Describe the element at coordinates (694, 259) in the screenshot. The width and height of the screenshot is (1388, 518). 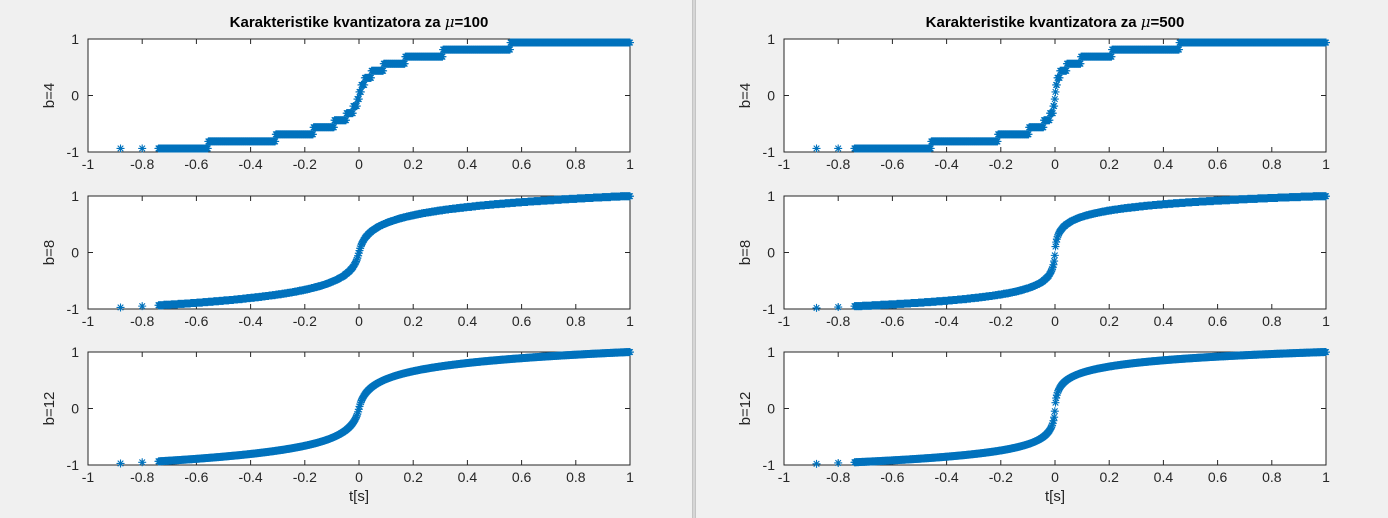
I see `panel-divider` at that location.